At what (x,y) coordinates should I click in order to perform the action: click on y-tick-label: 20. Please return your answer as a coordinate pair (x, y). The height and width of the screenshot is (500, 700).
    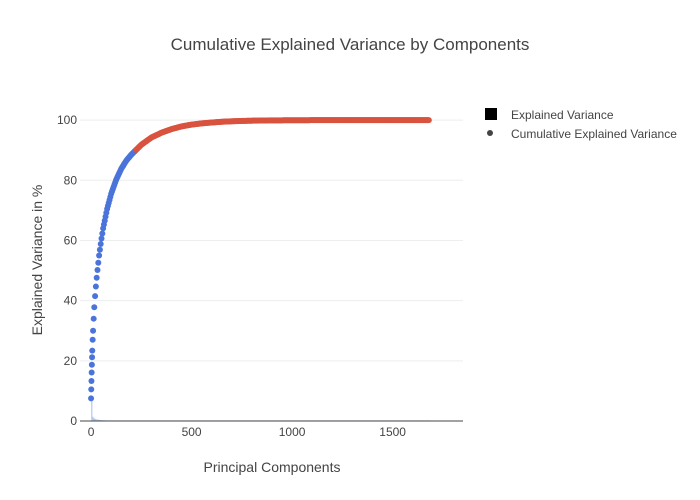
    Looking at the image, I should click on (71, 361).